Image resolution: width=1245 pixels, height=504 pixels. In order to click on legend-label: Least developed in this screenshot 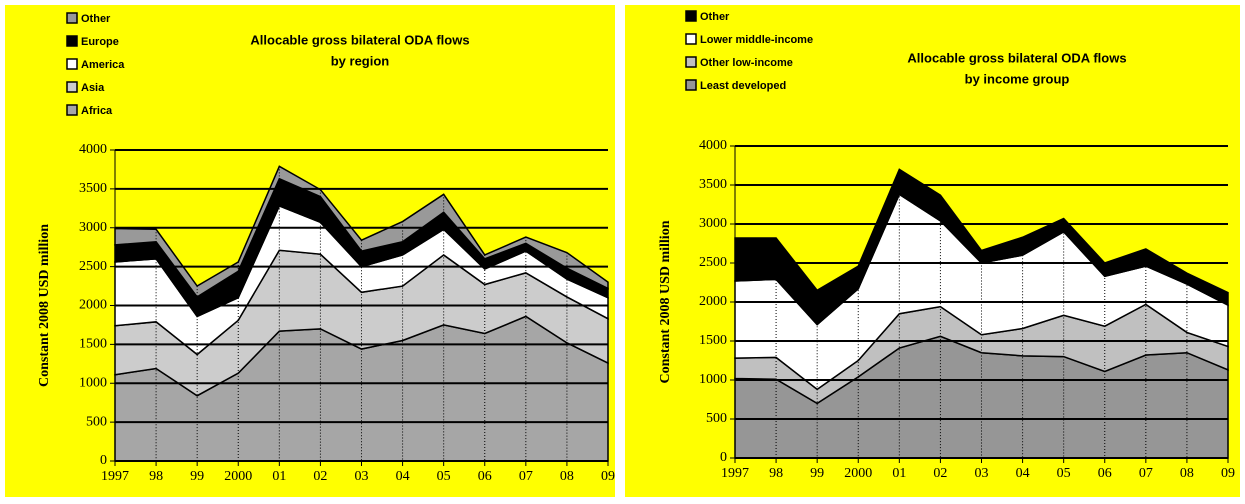, I will do `click(743, 86)`.